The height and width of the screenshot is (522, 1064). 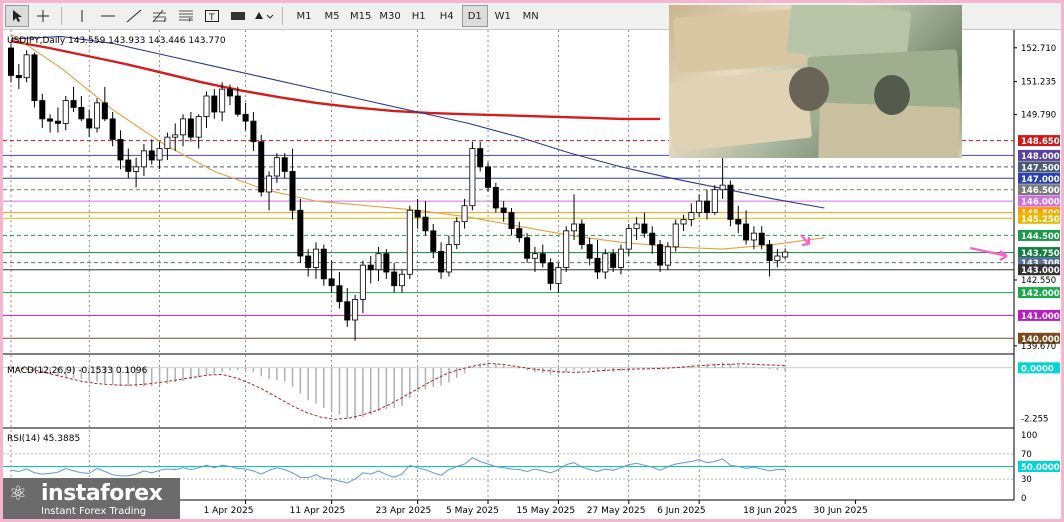 What do you see at coordinates (17, 16) in the screenshot?
I see `cursor-icon` at bounding box center [17, 16].